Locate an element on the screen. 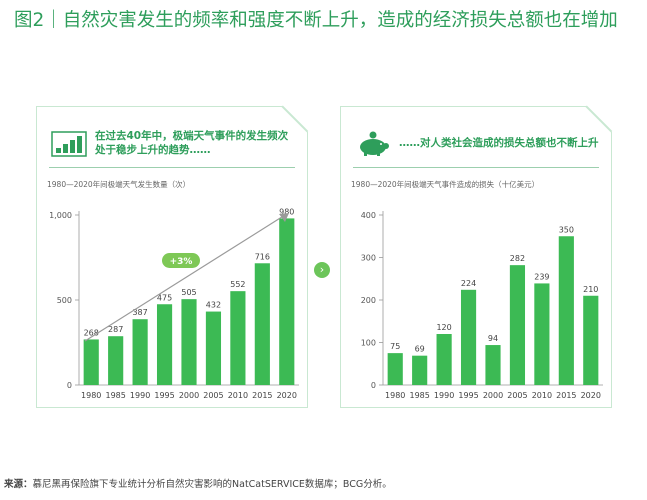  events-chart-subtitle: 1980—2020年间极端天气发生数量（次） is located at coordinates (119, 184).